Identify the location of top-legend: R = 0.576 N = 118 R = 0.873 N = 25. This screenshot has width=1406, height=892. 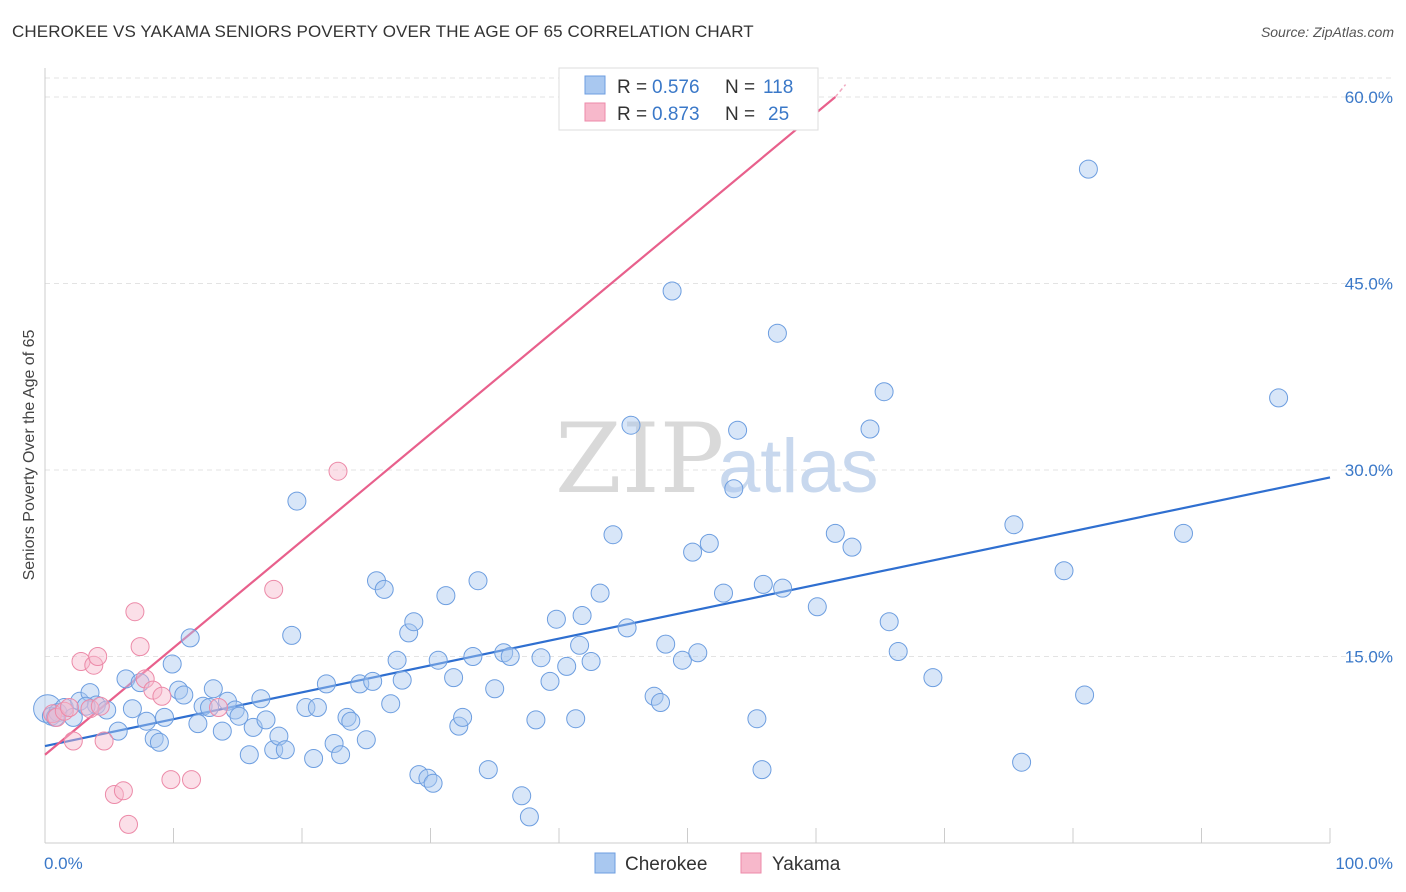
(688, 99).